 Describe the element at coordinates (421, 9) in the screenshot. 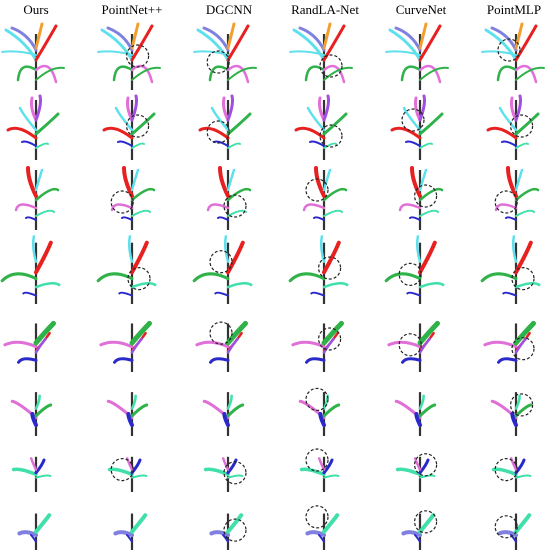

I see `column-header-curvenet: CurveNet` at that location.